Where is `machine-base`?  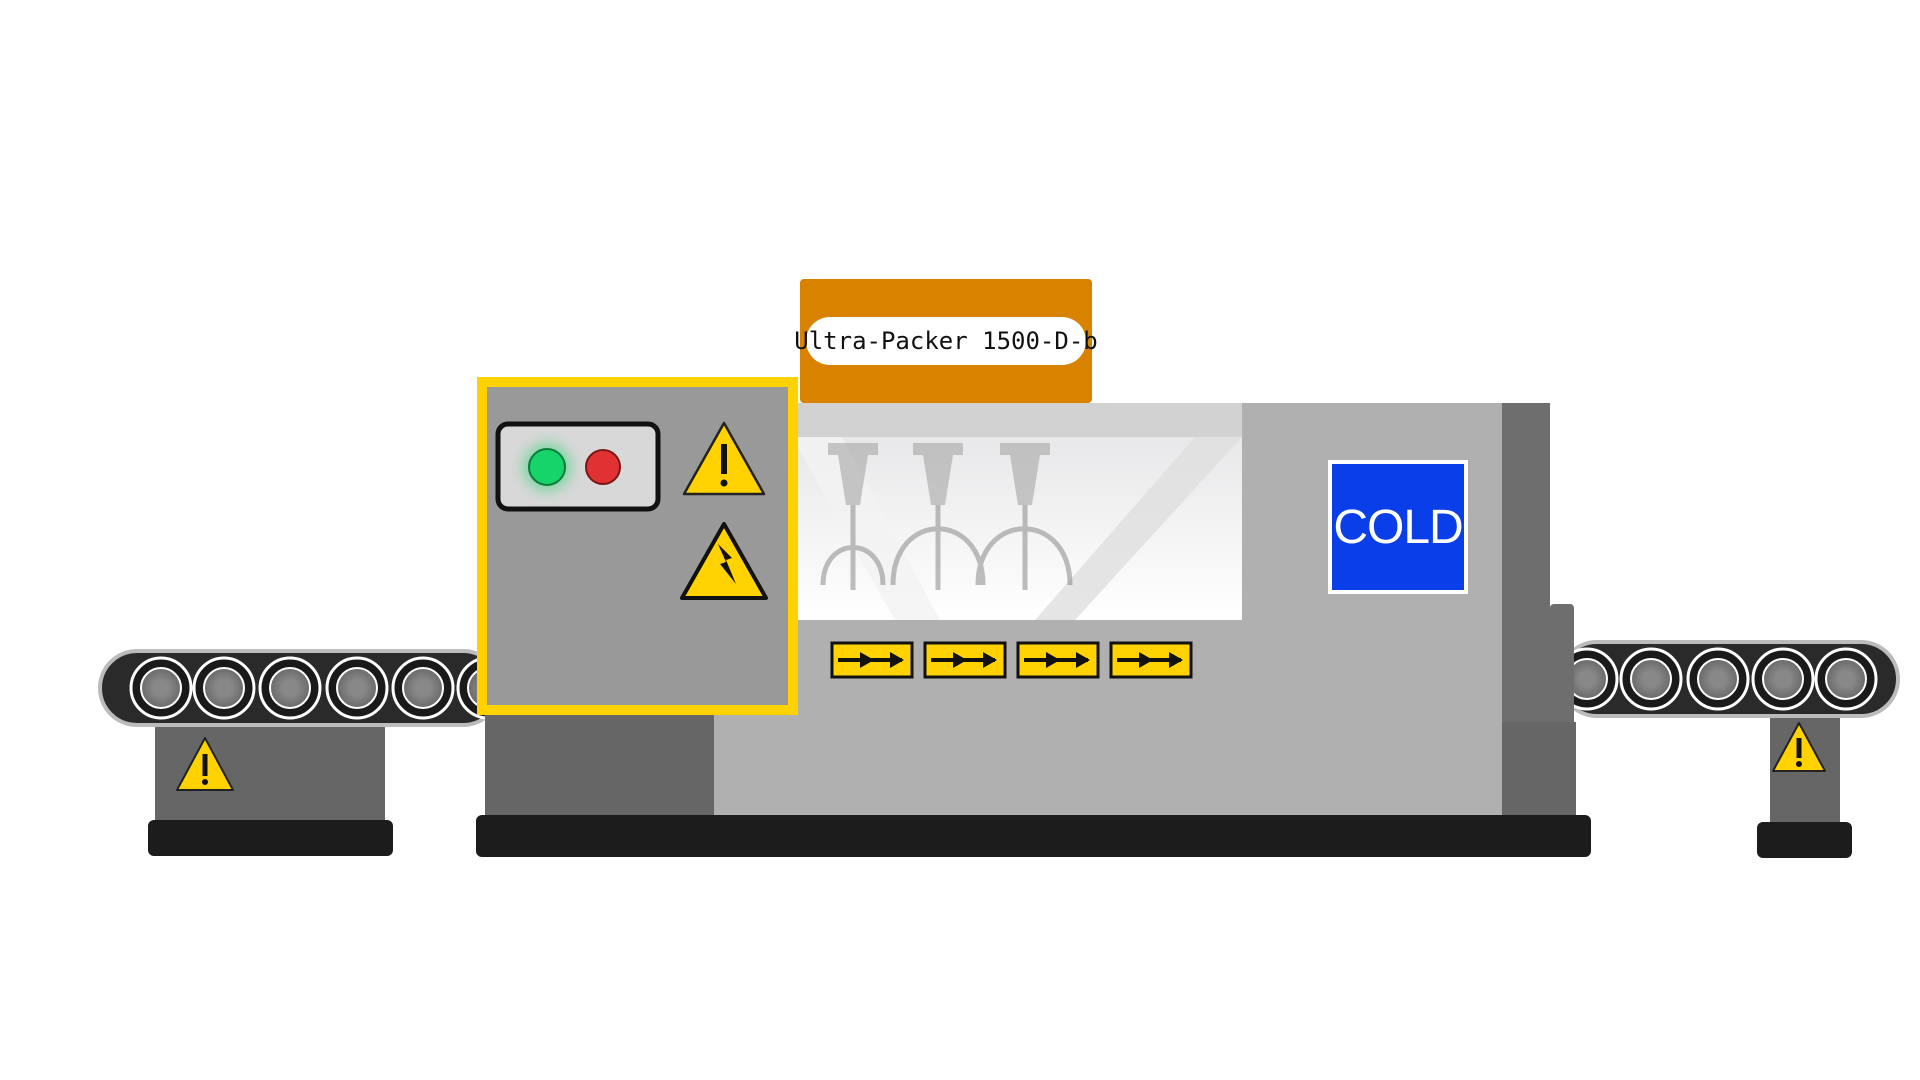
machine-base is located at coordinates (1033, 836).